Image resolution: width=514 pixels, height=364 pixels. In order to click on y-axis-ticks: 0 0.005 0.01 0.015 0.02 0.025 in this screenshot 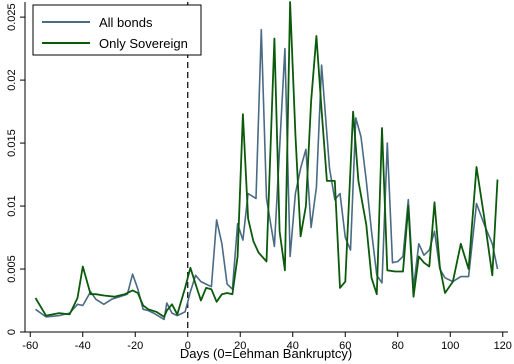, I will do `click(15, 169)`.